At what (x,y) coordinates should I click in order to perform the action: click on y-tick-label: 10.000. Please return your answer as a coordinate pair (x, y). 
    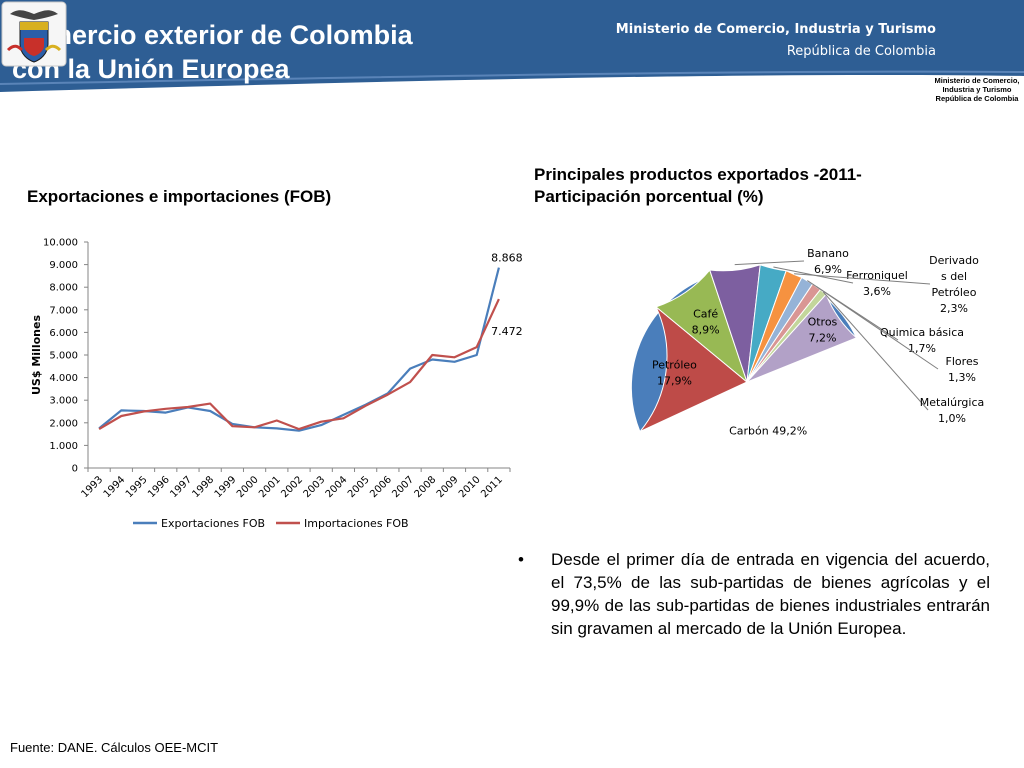
    Looking at the image, I should click on (60, 243).